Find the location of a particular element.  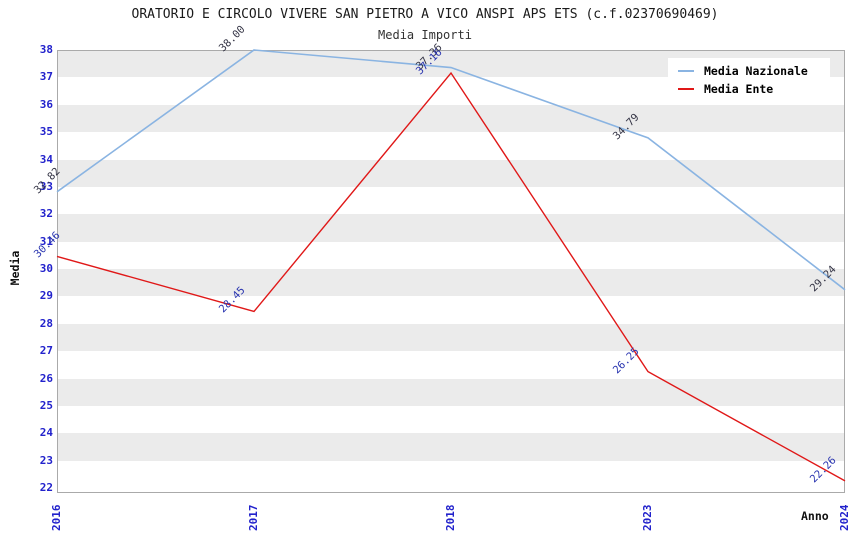

y-tick-label: 24 is located at coordinates (46, 433).